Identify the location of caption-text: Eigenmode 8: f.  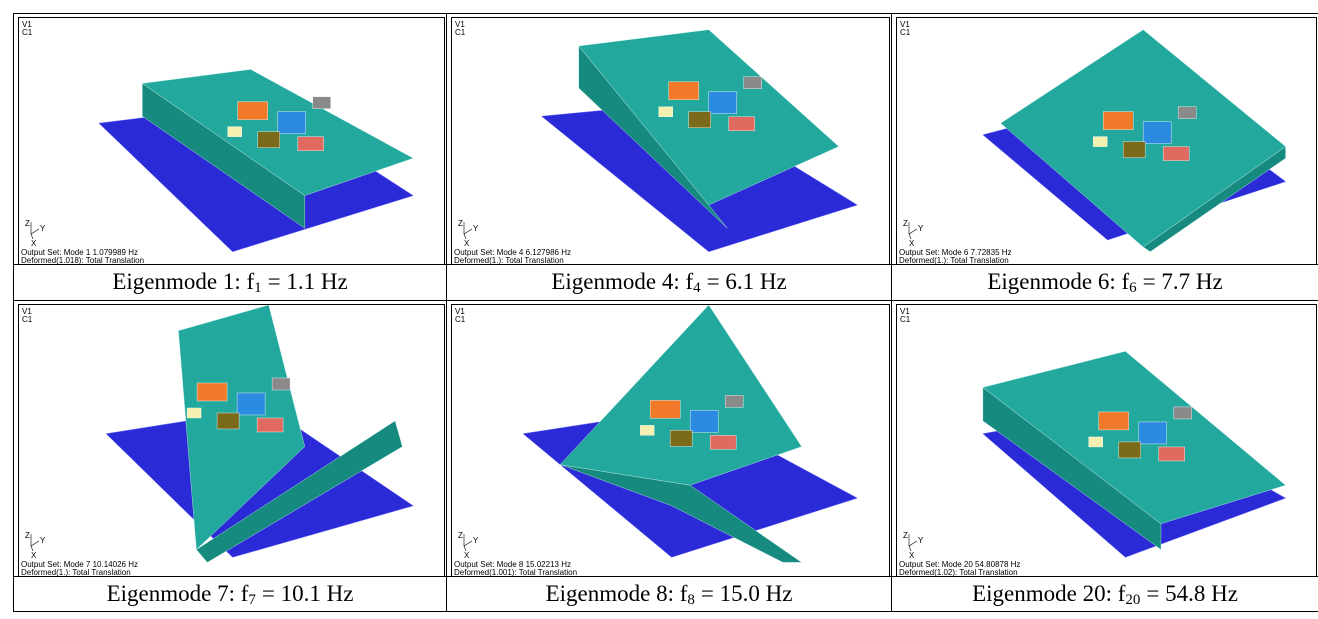
(616, 593).